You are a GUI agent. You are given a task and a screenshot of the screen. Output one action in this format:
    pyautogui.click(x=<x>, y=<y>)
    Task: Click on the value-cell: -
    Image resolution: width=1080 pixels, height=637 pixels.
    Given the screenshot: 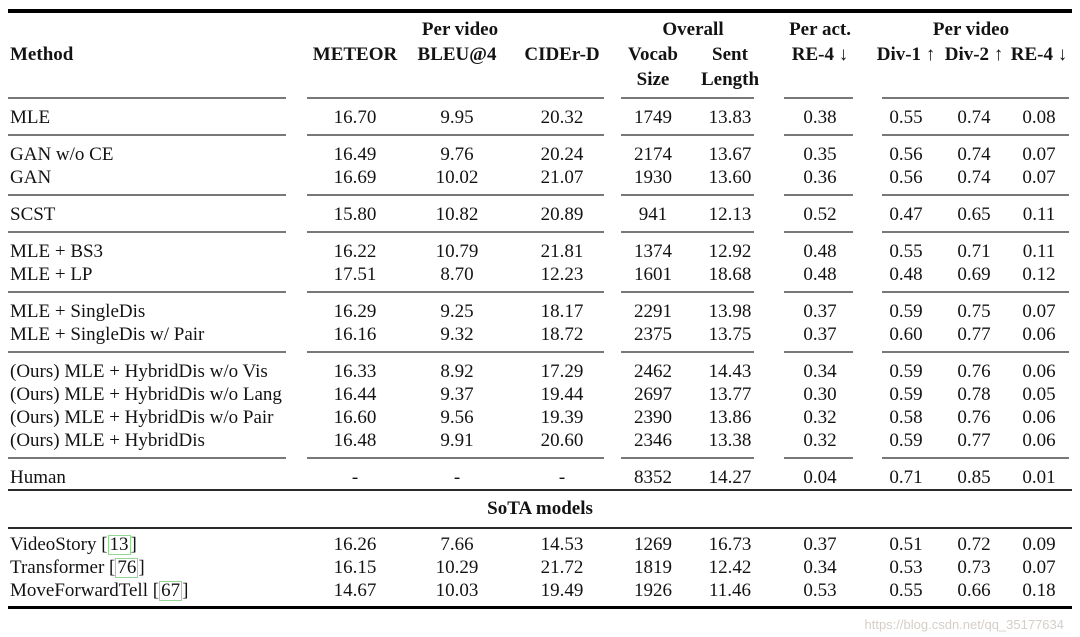 What is the action you would take?
    pyautogui.click(x=562, y=477)
    